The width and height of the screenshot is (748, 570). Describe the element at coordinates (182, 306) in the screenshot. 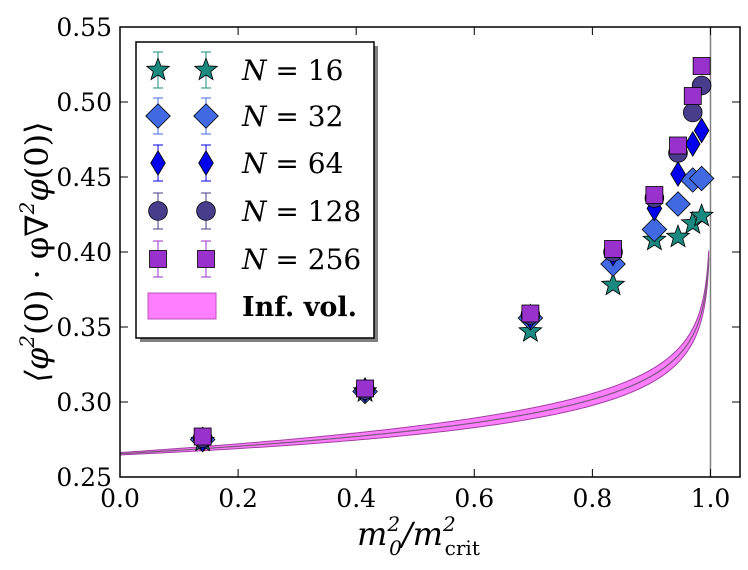

I see `legend-band-swatch` at that location.